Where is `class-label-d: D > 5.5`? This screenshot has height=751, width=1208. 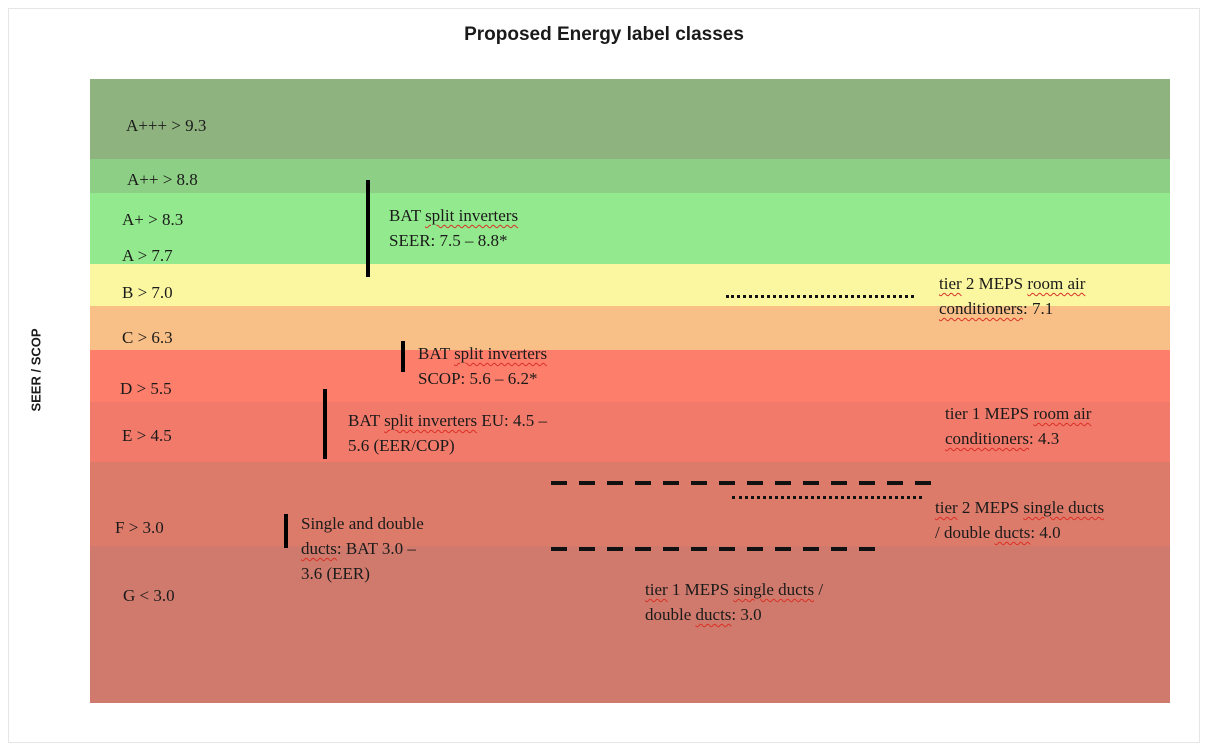
class-label-d: D > 5.5 is located at coordinates (146, 388).